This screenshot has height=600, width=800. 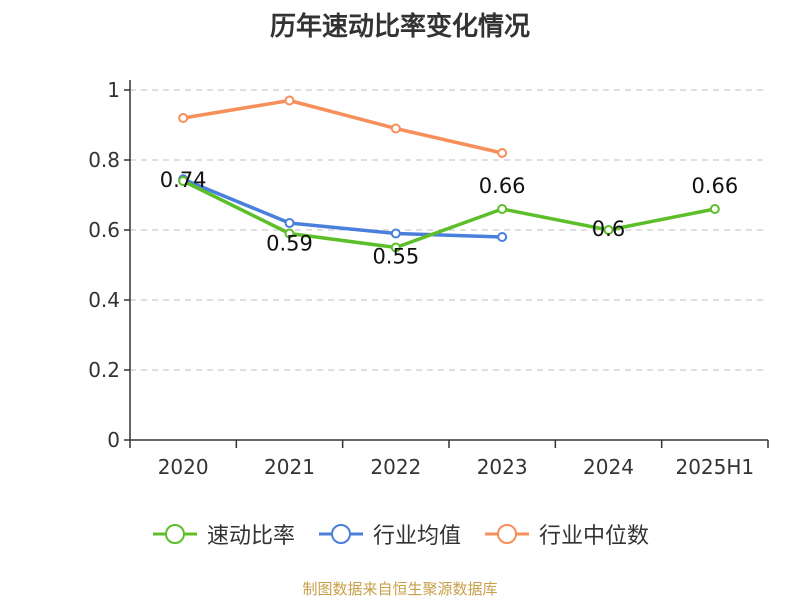 I want to click on x-tick-label: 2023, so click(x=502, y=467).